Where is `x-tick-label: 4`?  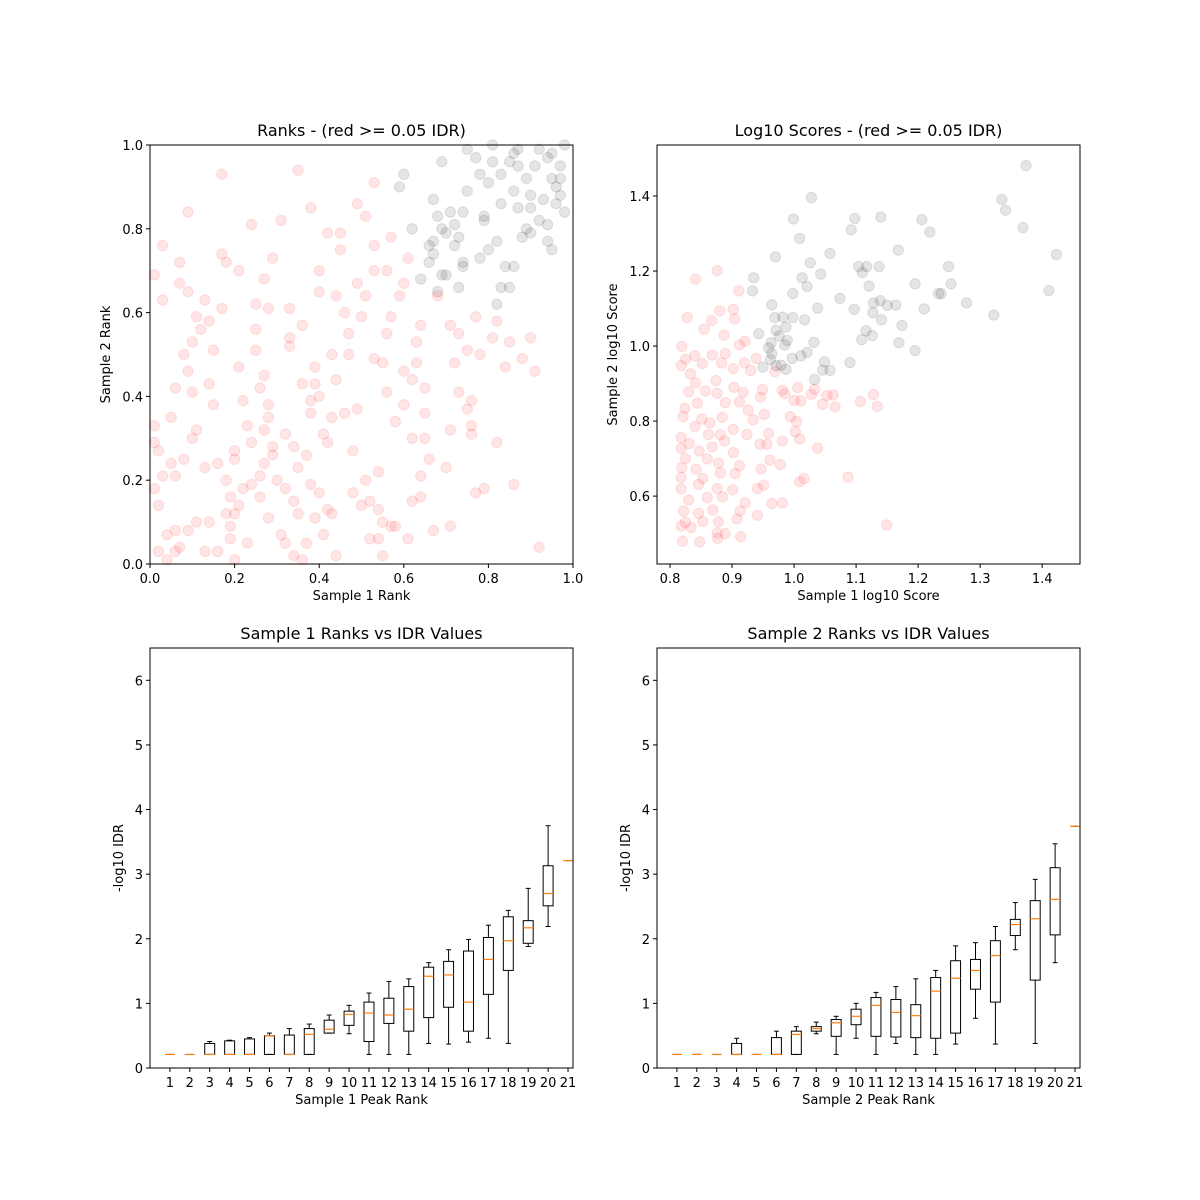
x-tick-label: 4 is located at coordinates (736, 1083).